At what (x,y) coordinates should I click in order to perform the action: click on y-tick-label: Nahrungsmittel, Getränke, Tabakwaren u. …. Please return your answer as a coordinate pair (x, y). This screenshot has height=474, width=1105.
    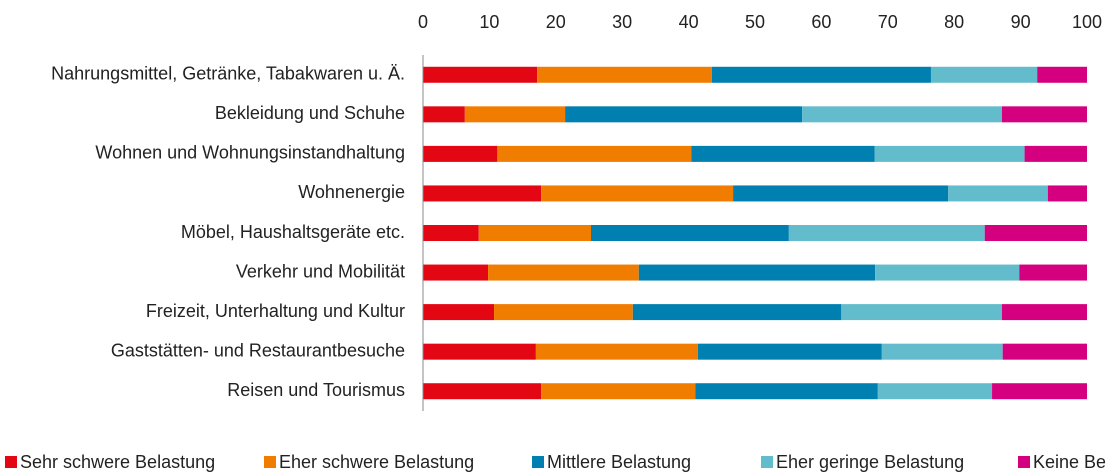
    Looking at the image, I should click on (228, 74).